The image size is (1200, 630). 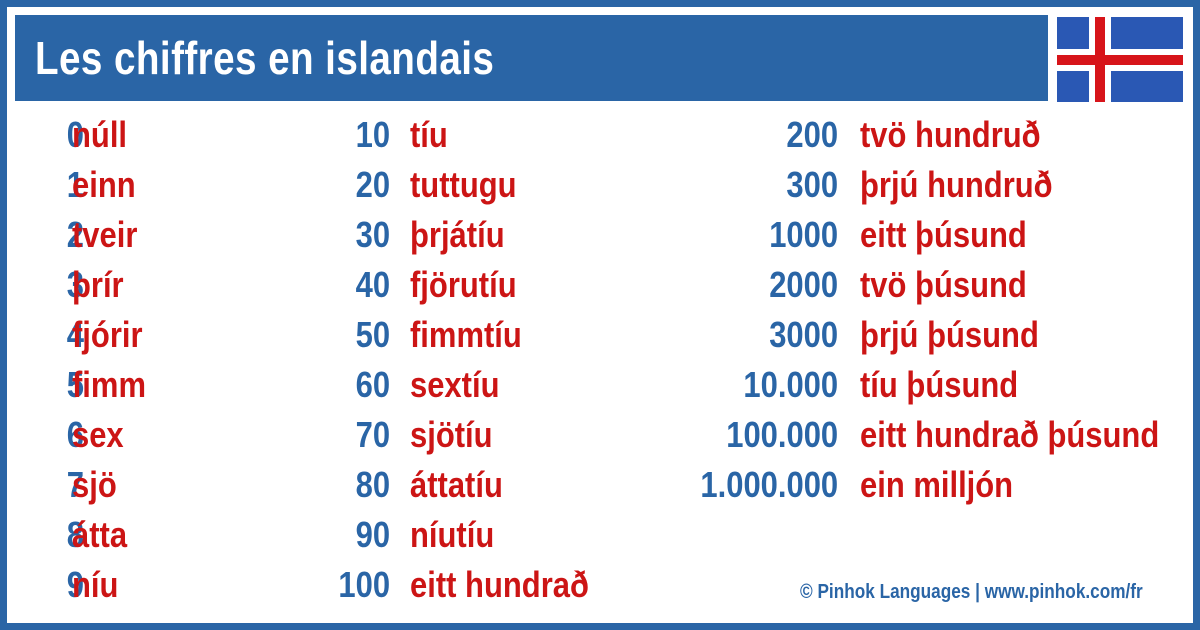 I want to click on number-word: fjörutíu, so click(x=463, y=284).